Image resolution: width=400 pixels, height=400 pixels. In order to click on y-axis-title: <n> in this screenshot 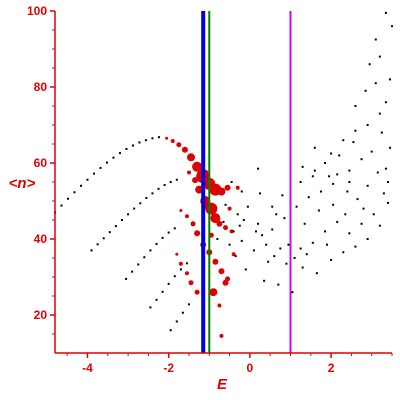, I will do `click(22, 183)`.